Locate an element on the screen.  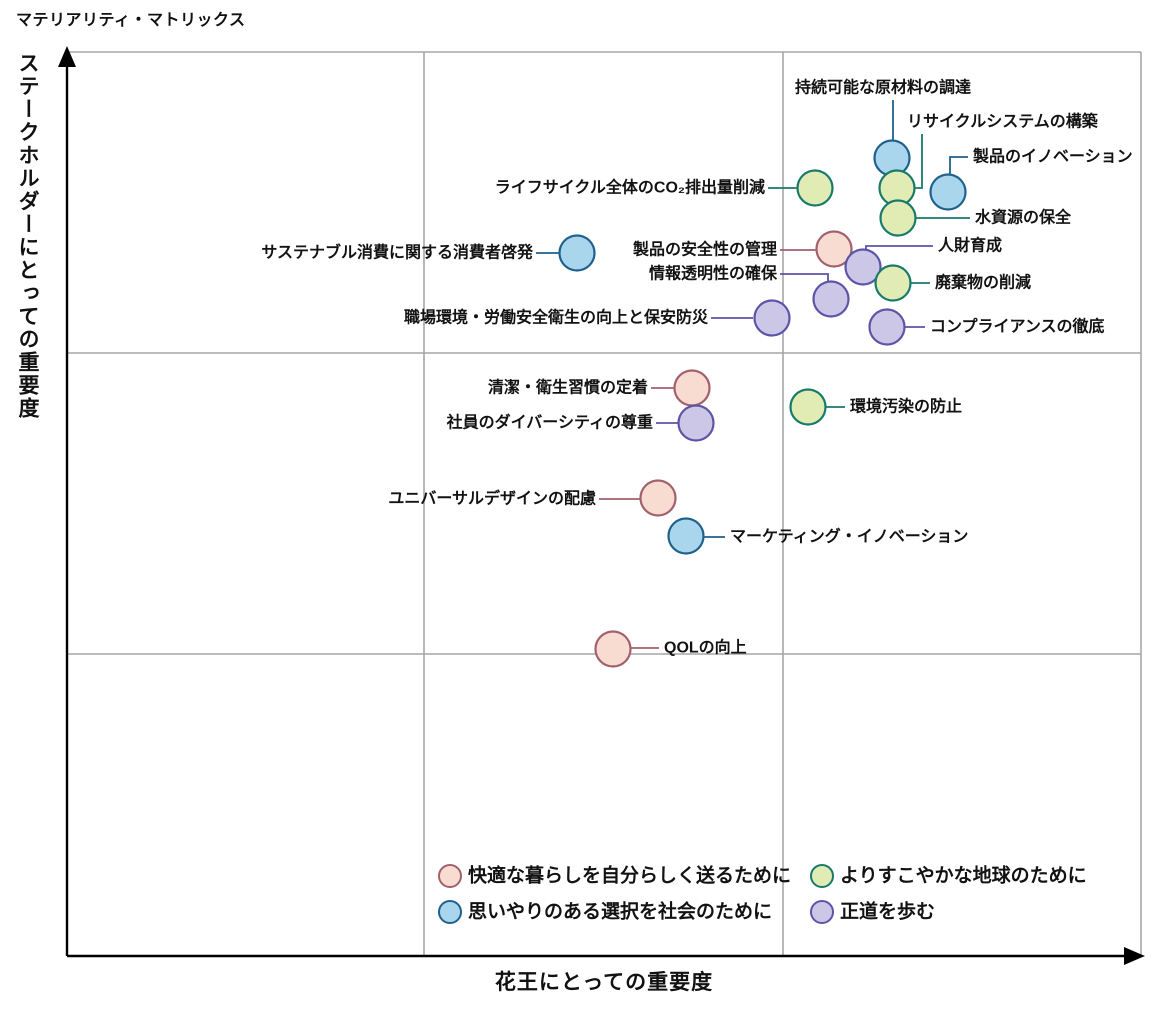
point-label-information-transparency: 情報透明性の確保 is located at coordinates (713, 273).